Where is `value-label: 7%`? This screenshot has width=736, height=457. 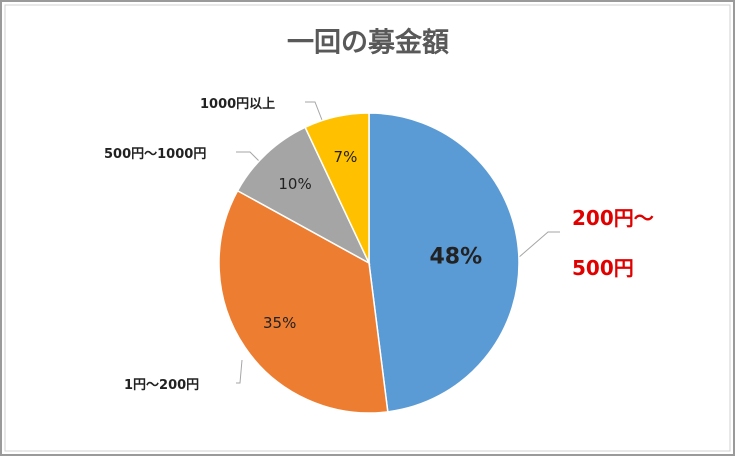 value-label: 7% is located at coordinates (346, 157).